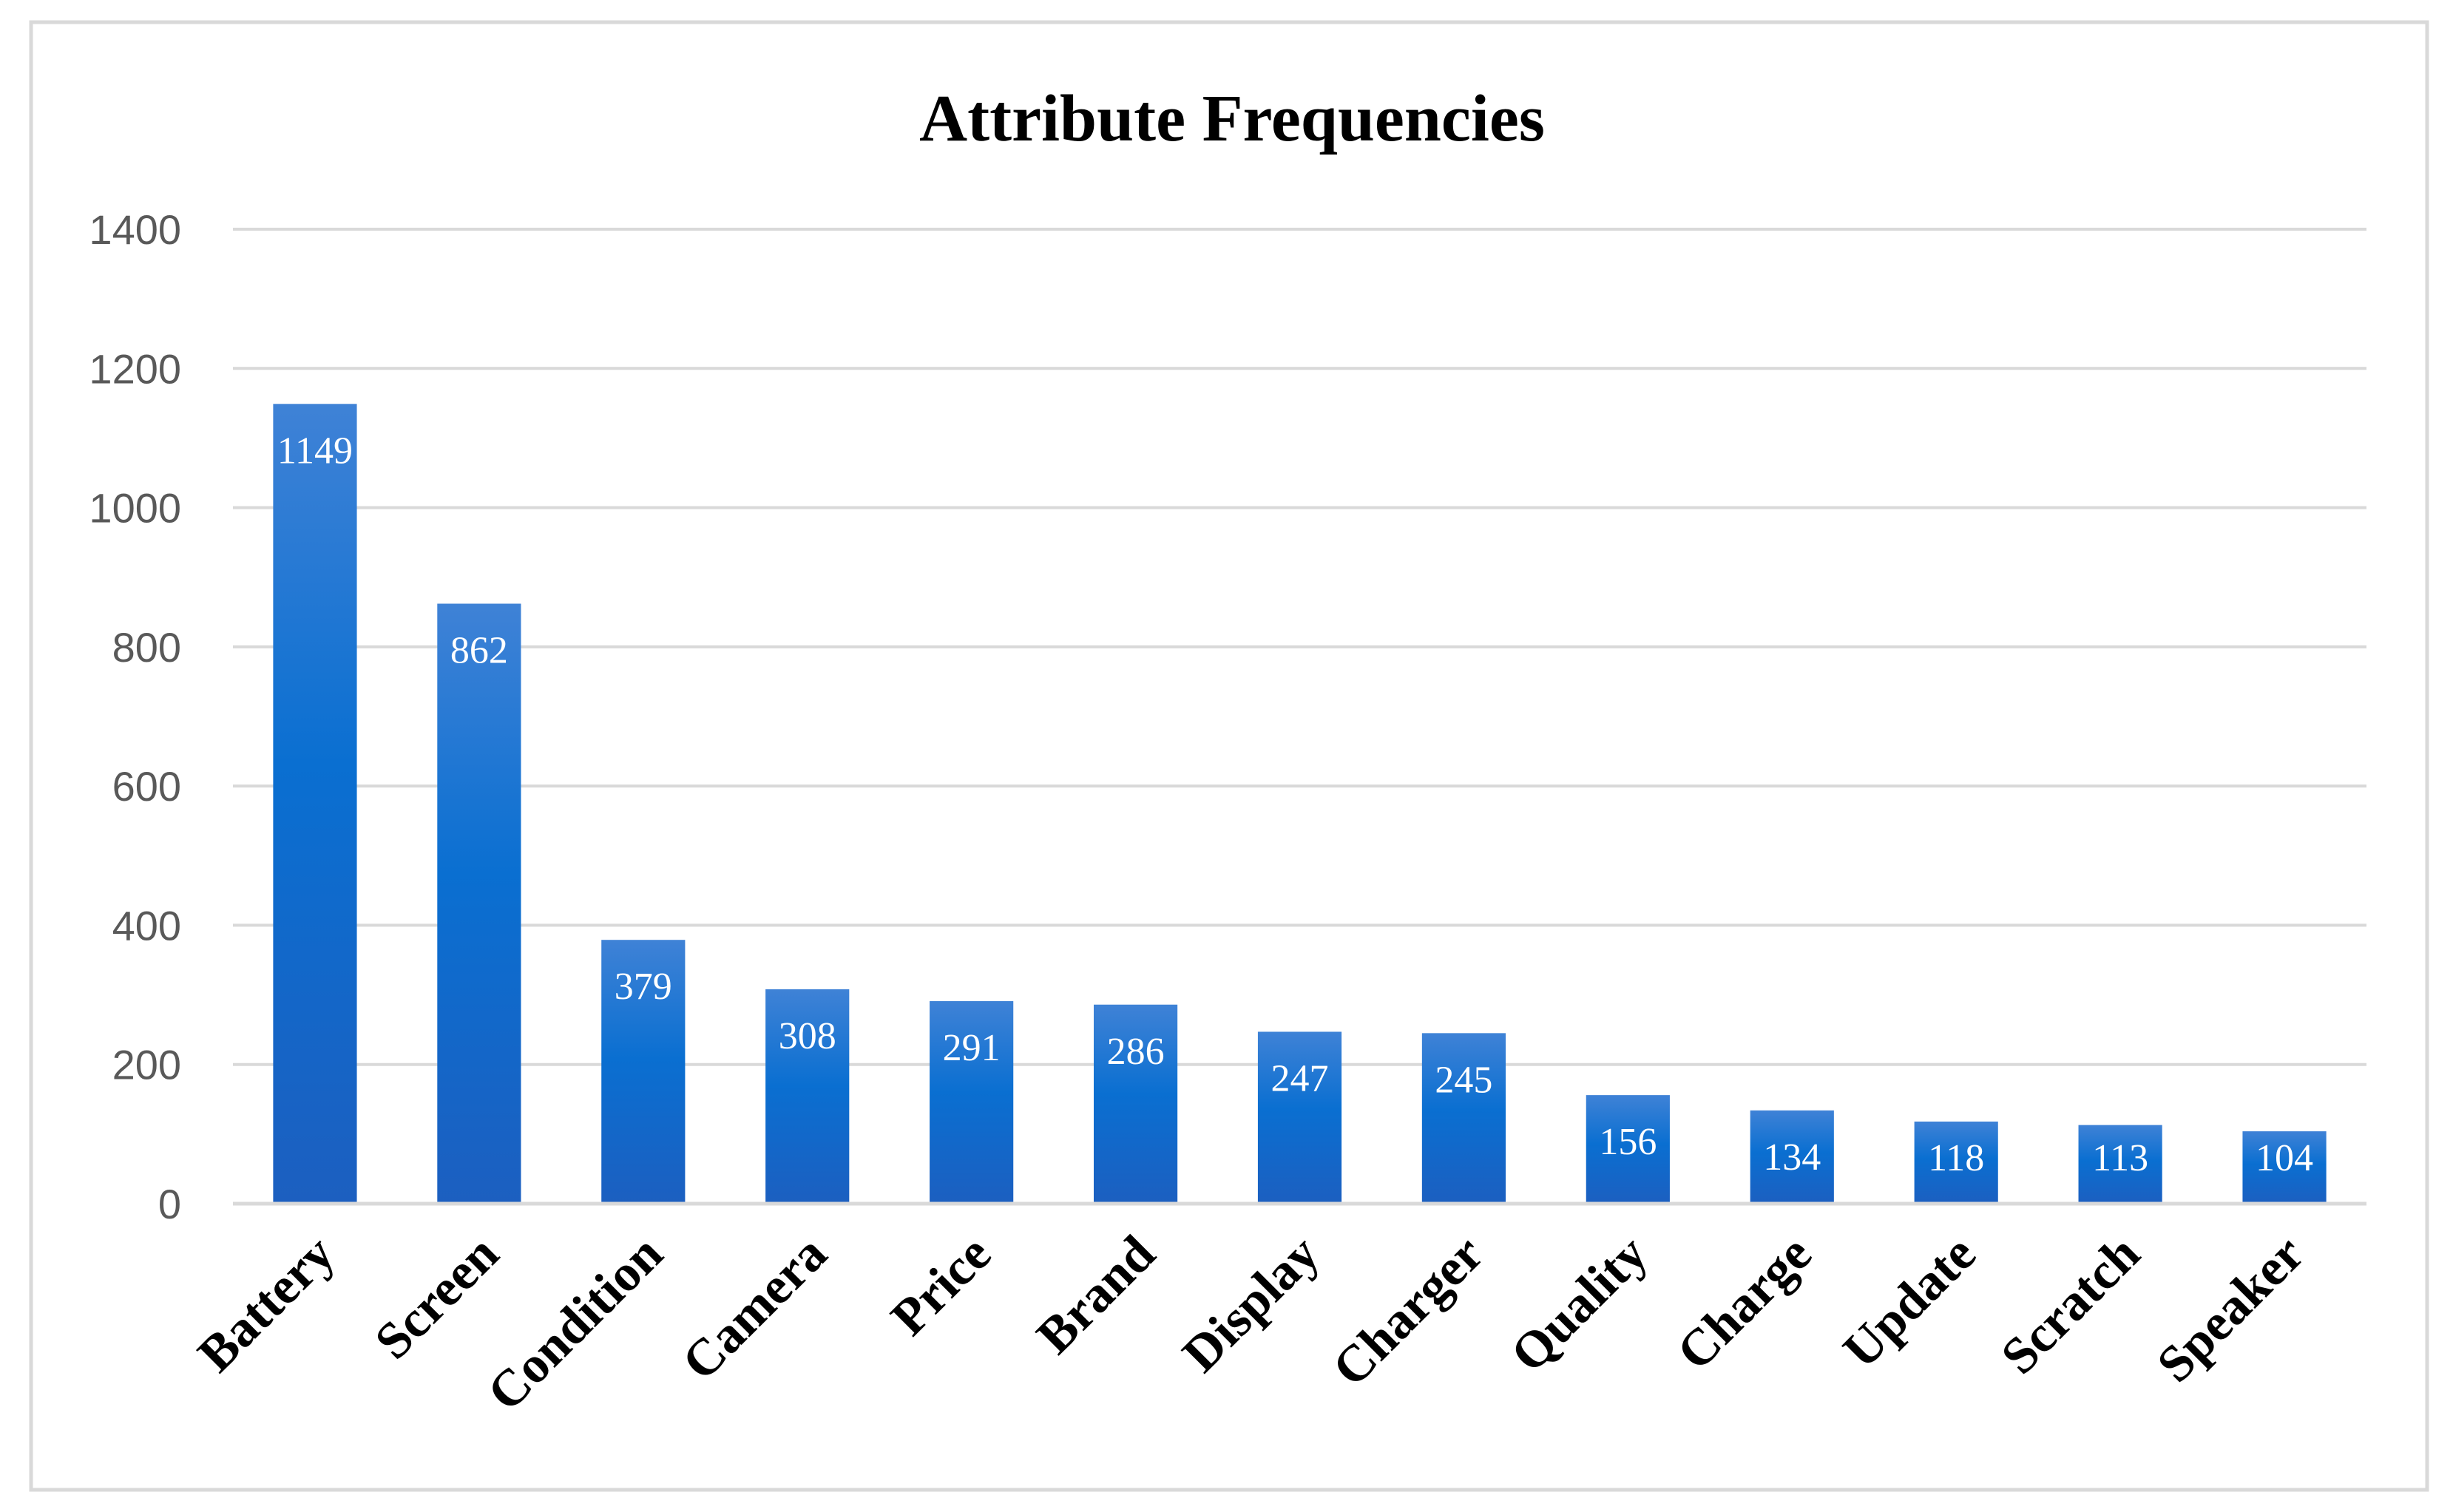 The image size is (2453, 1512). What do you see at coordinates (1463, 1080) in the screenshot?
I see `data-label: 245` at bounding box center [1463, 1080].